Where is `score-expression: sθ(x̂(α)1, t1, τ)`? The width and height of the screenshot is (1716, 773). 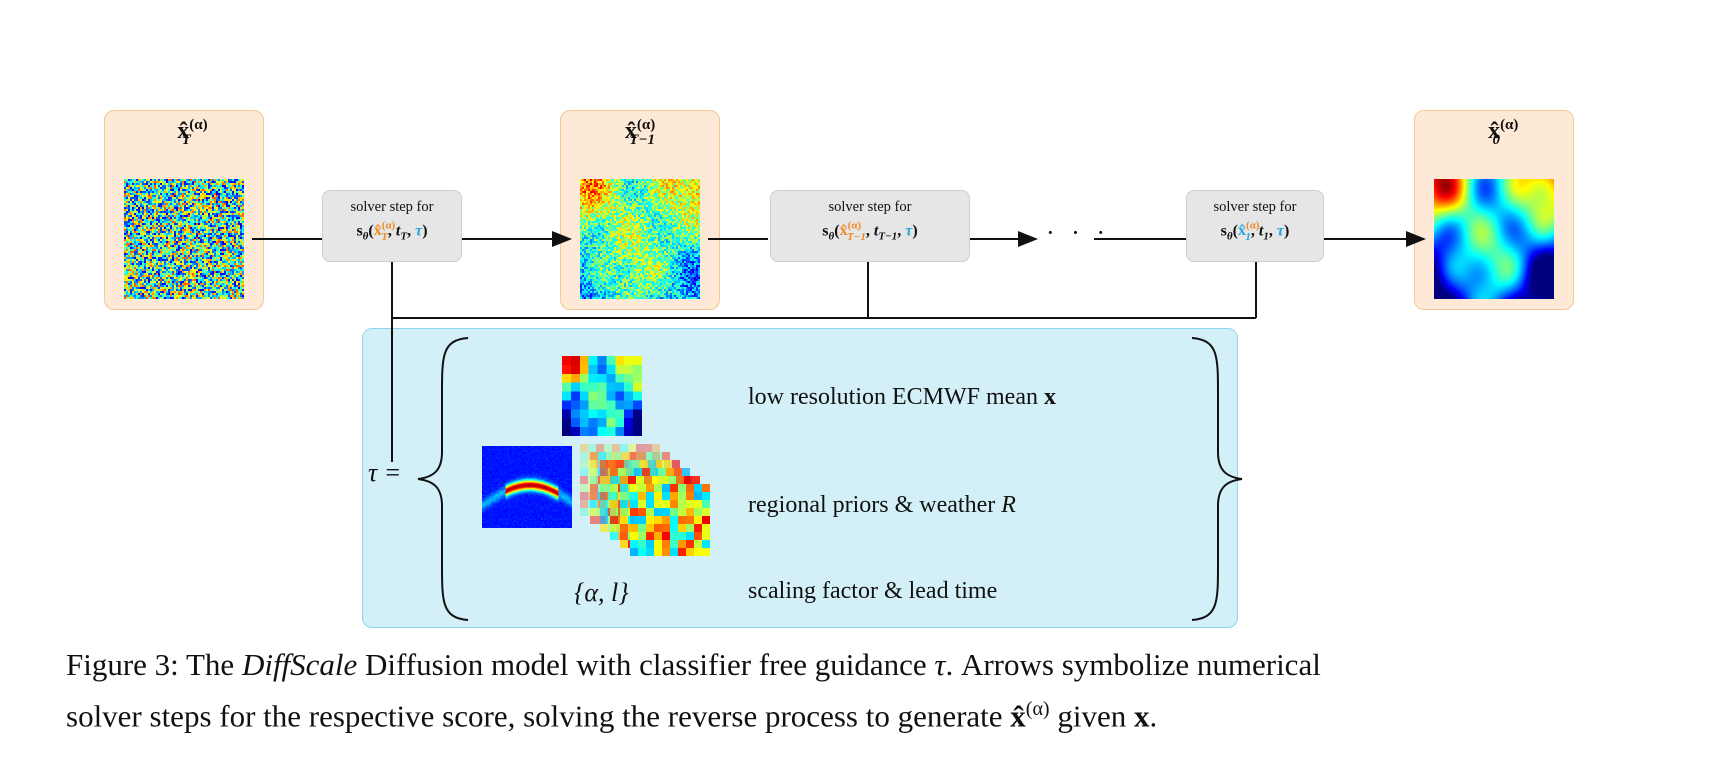 score-expression: sθ(x̂(α)1, t1, τ) is located at coordinates (1255, 231).